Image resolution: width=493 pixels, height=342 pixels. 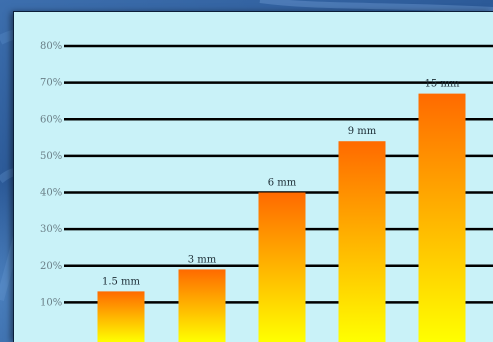 I want to click on y-tick-label: 20%, so click(x=51, y=266).